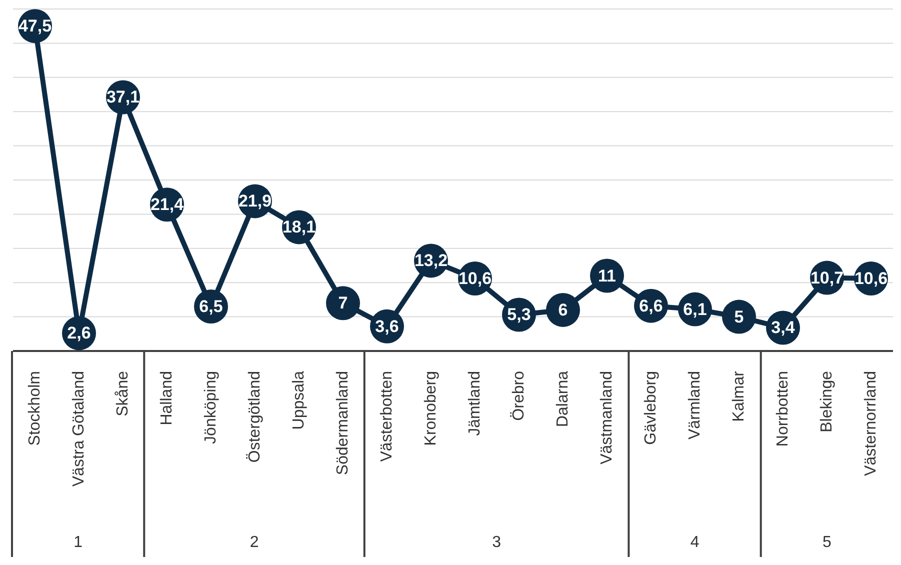 The width and height of the screenshot is (901, 565). I want to click on x-tick-label: Jönköping, so click(211, 407).